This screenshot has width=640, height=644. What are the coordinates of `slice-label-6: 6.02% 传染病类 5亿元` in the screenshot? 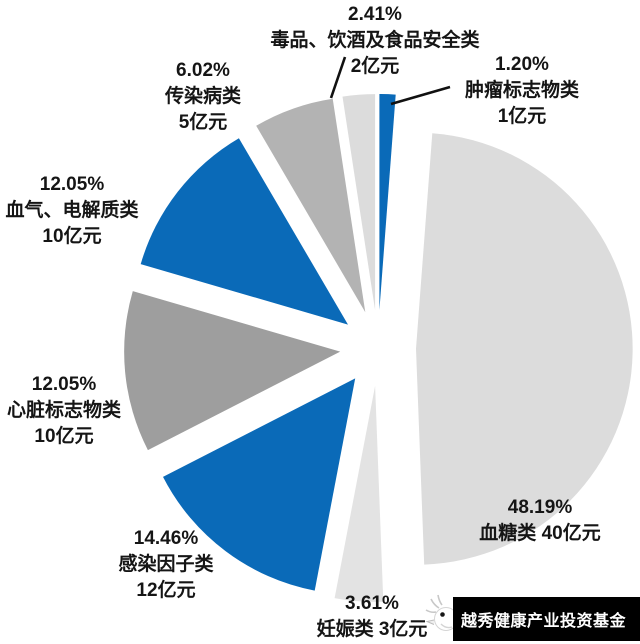 It's located at (203, 97).